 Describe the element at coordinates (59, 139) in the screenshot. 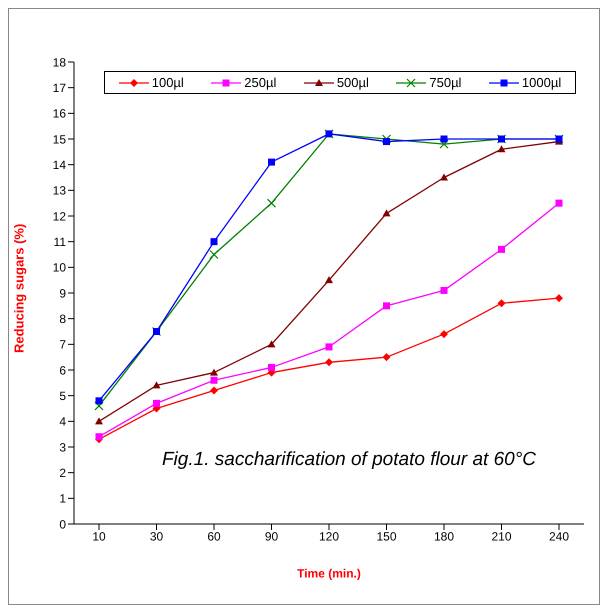

I see `y-tick-label: 15` at that location.